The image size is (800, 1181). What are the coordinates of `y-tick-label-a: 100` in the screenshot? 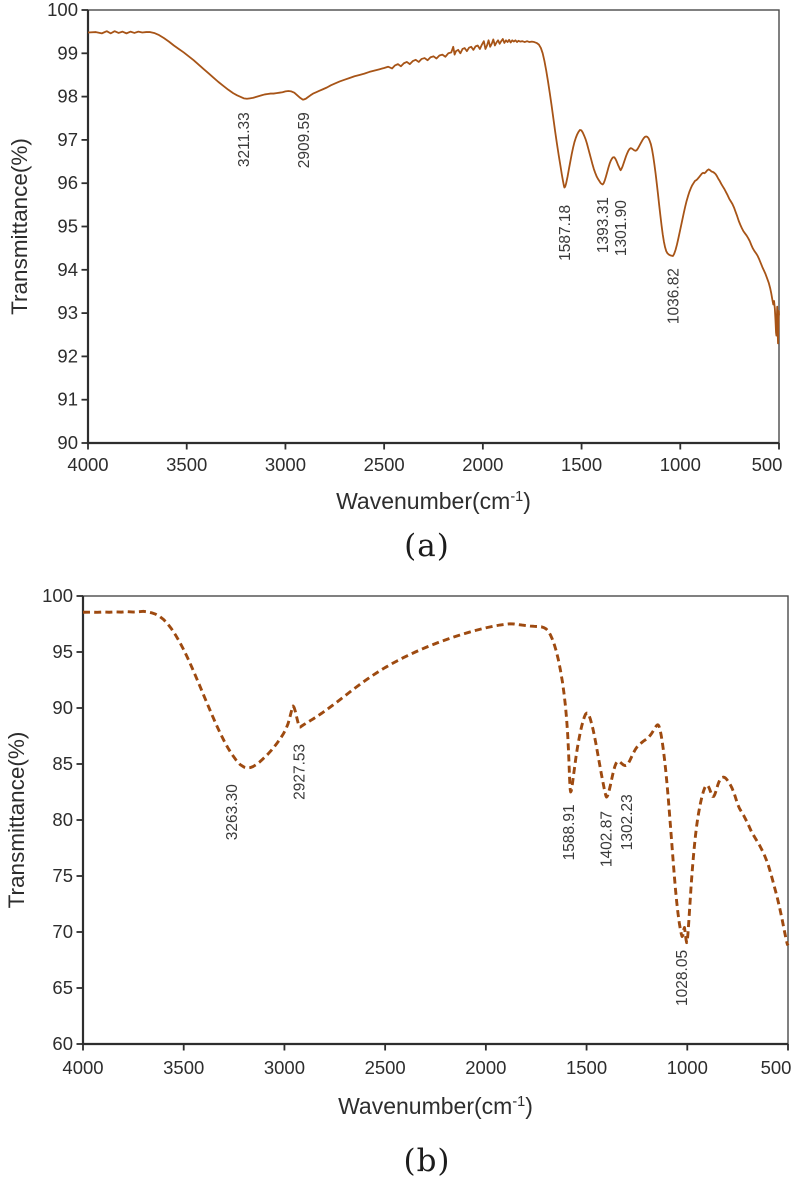 It's located at (62, 10).